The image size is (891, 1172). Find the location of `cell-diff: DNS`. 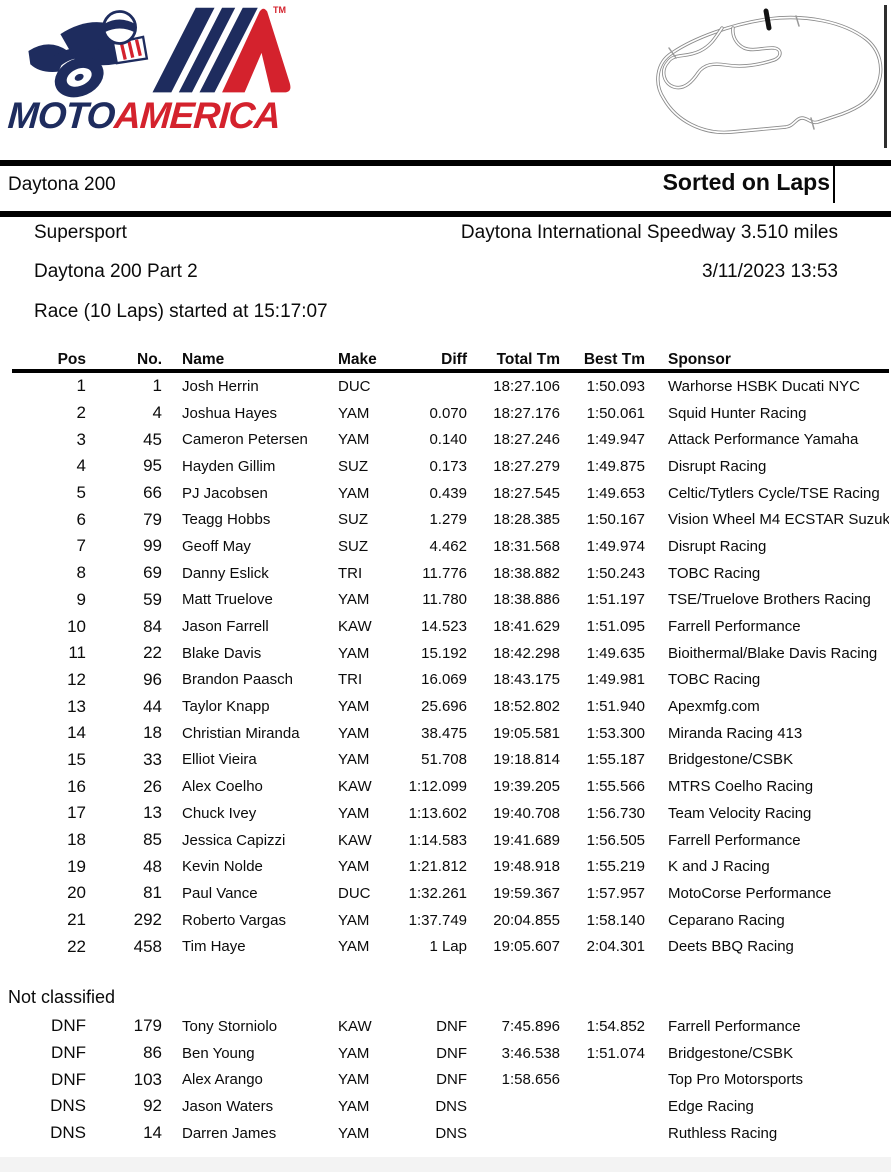

cell-diff: DNS is located at coordinates (451, 1106).